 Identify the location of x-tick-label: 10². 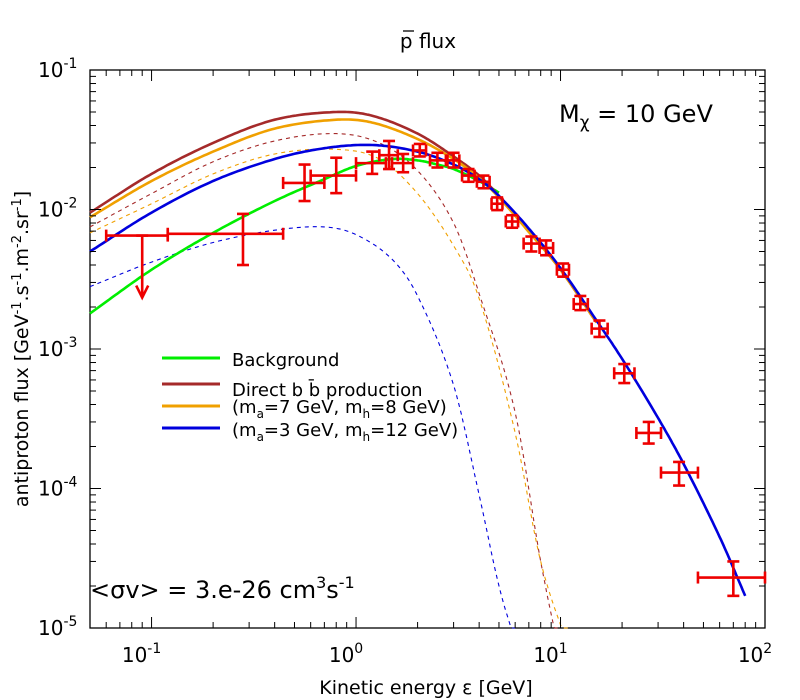
(755, 654).